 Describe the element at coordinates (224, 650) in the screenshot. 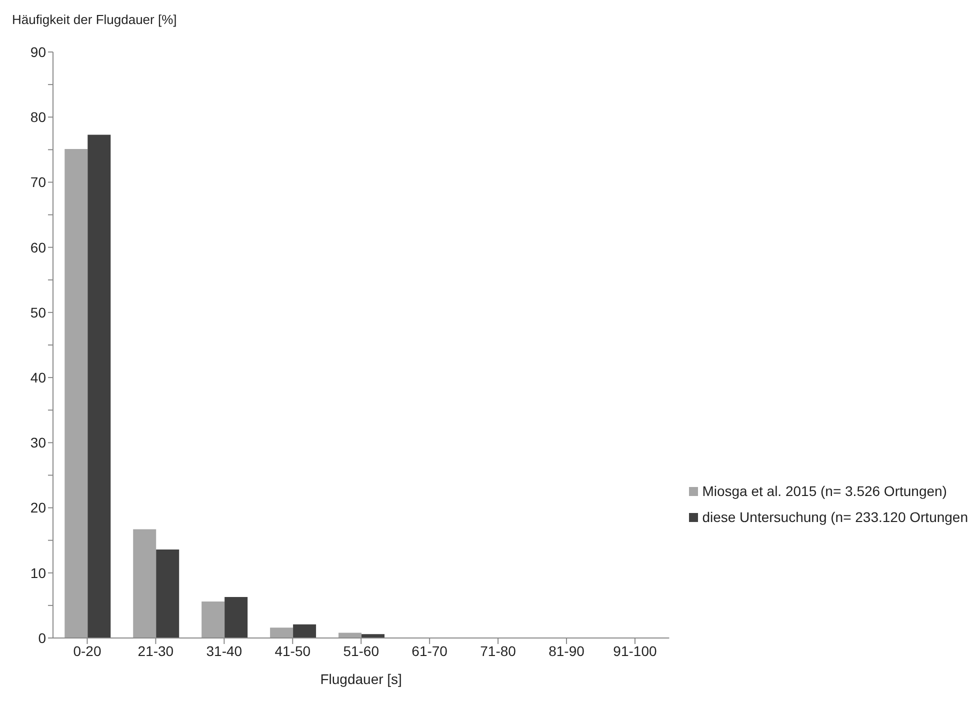

I see `x-tick-label: 31-40` at that location.